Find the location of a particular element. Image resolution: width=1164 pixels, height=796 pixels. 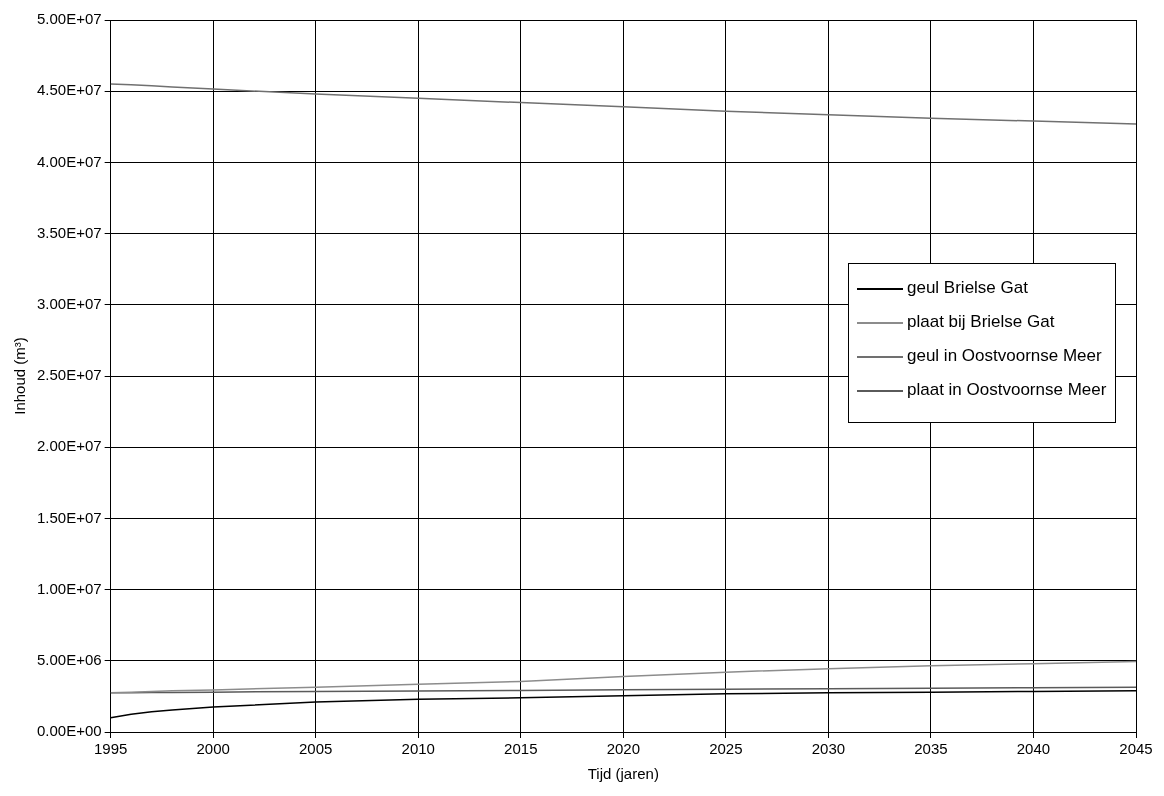

y-tick-label: 3.50E+07 is located at coordinates (69, 232).